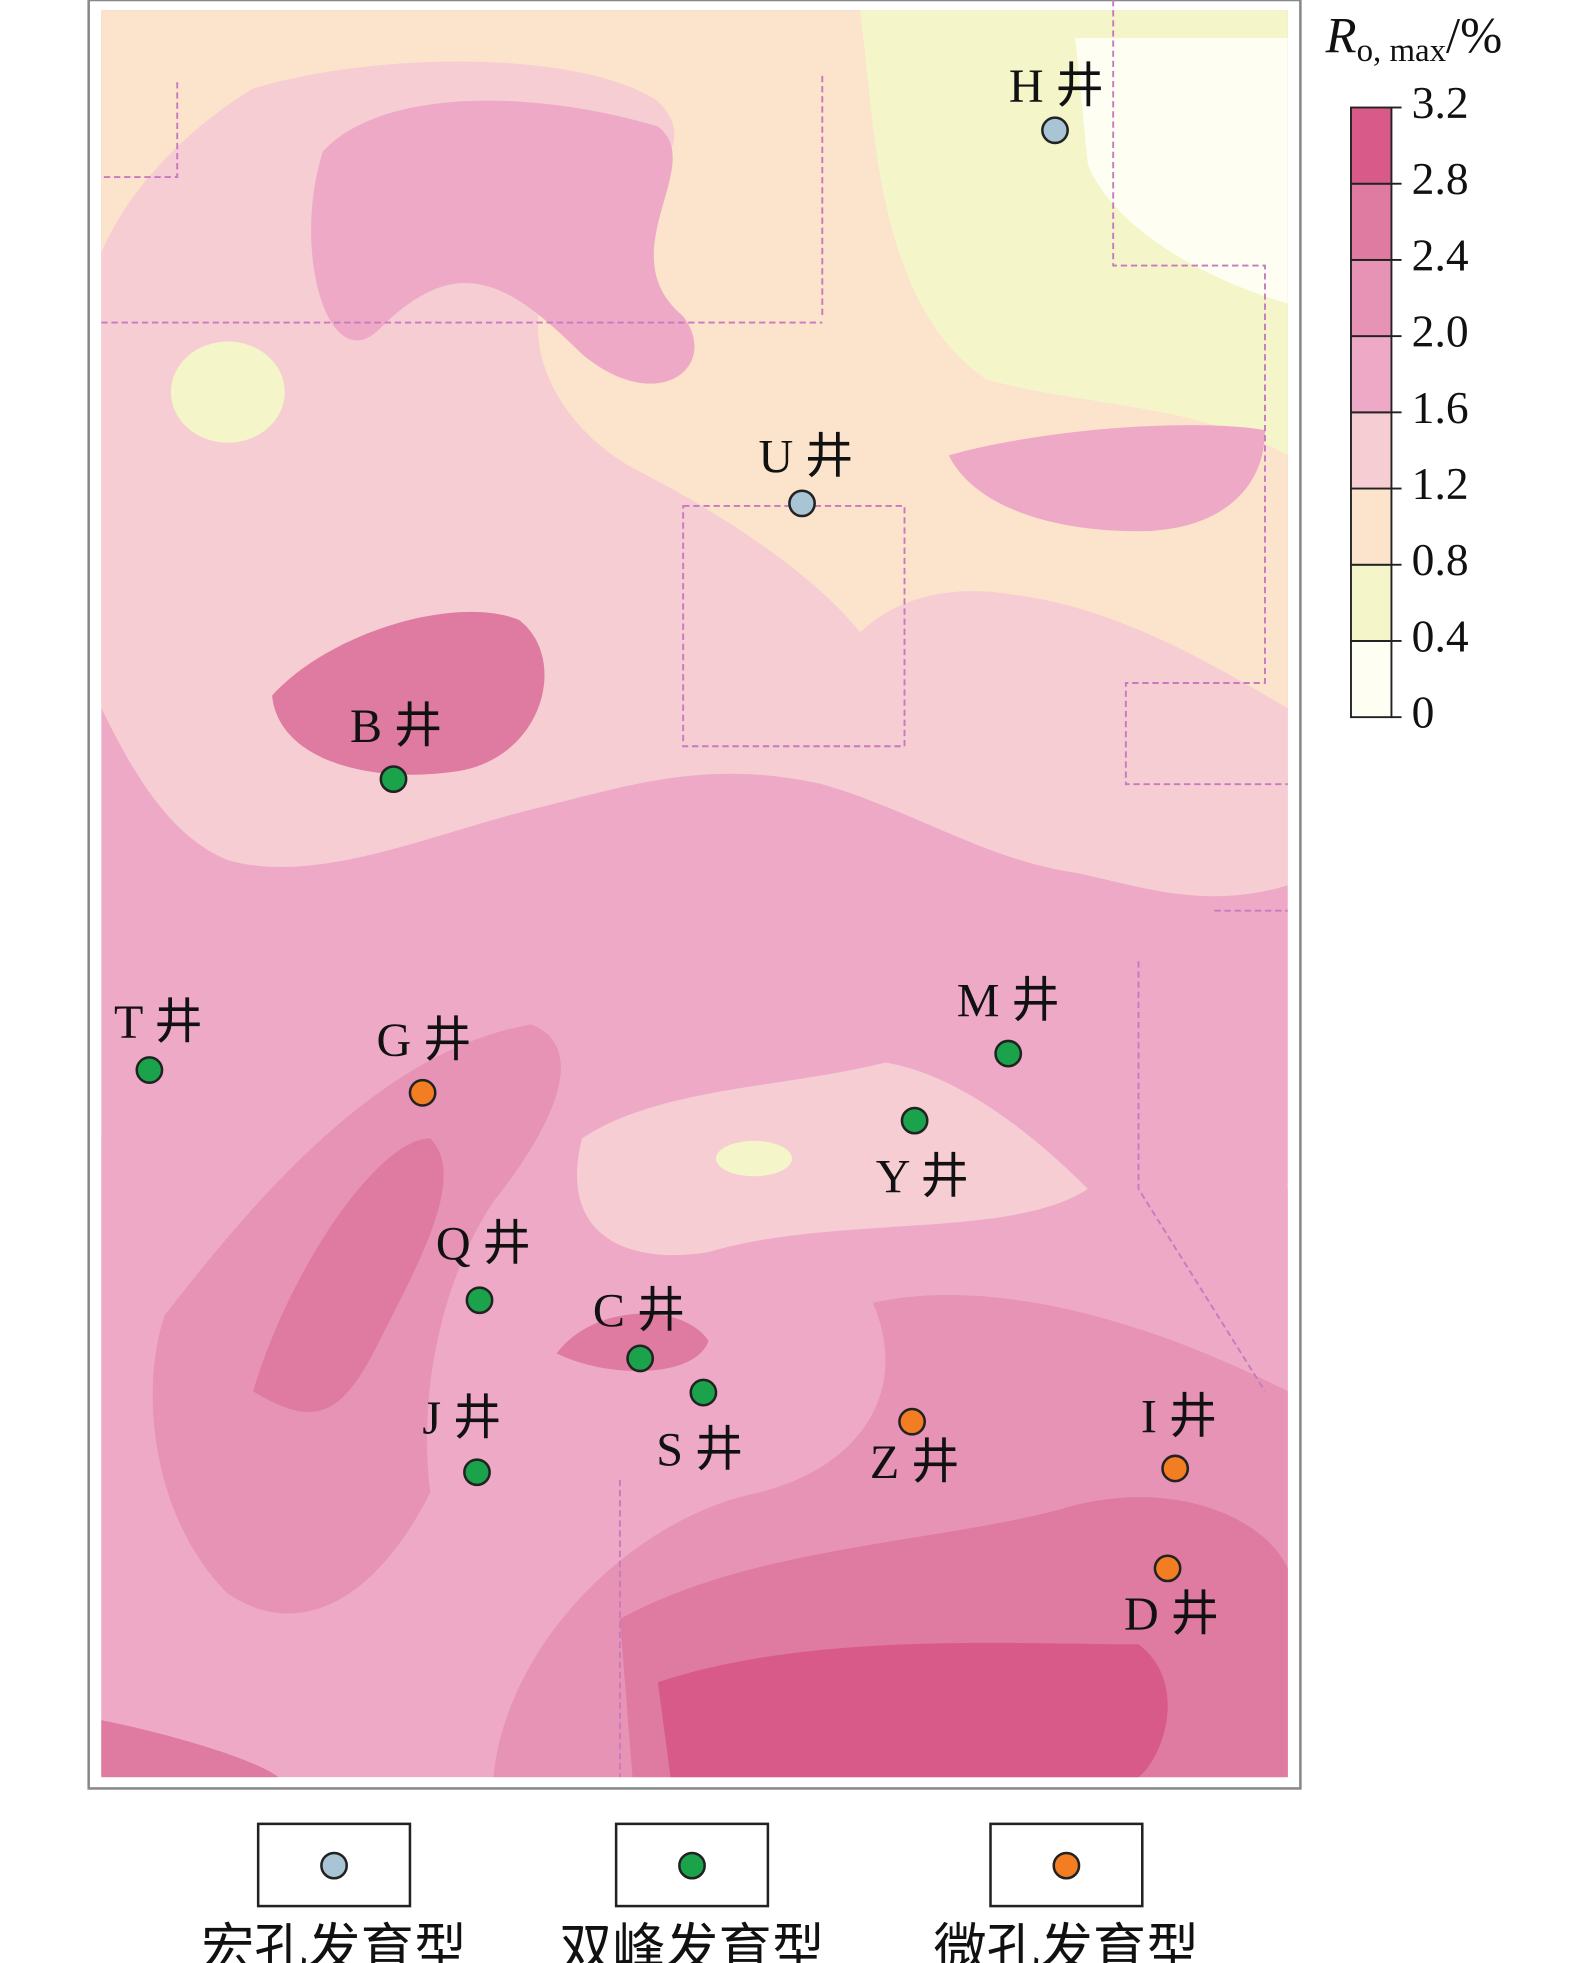 This screenshot has width=1575, height=1963. What do you see at coordinates (1414, 372) in the screenshot?
I see `colorbar: Ro, max/% 0 0.4 0.8 1.2 1.6 2.0 2.4 2.8 3.2` at bounding box center [1414, 372].